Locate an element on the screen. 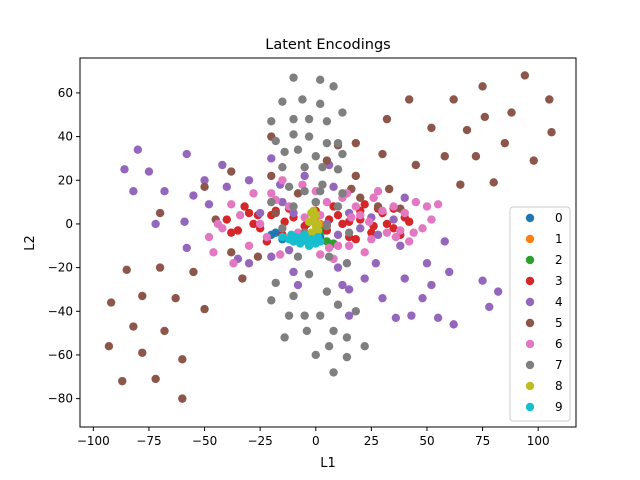  y-tick-label: −40 is located at coordinates (60, 311).